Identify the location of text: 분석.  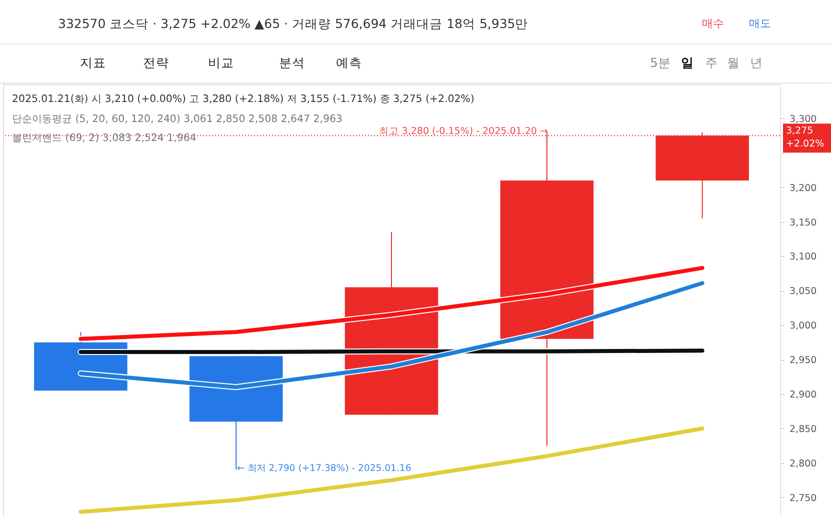
(292, 62).